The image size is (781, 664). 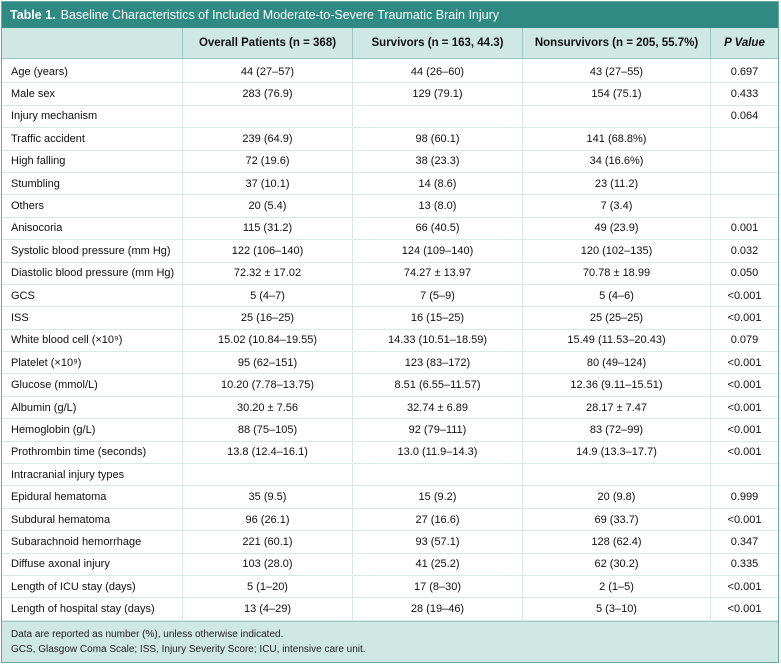 I want to click on p-value-cell: 0.050, so click(x=744, y=273).